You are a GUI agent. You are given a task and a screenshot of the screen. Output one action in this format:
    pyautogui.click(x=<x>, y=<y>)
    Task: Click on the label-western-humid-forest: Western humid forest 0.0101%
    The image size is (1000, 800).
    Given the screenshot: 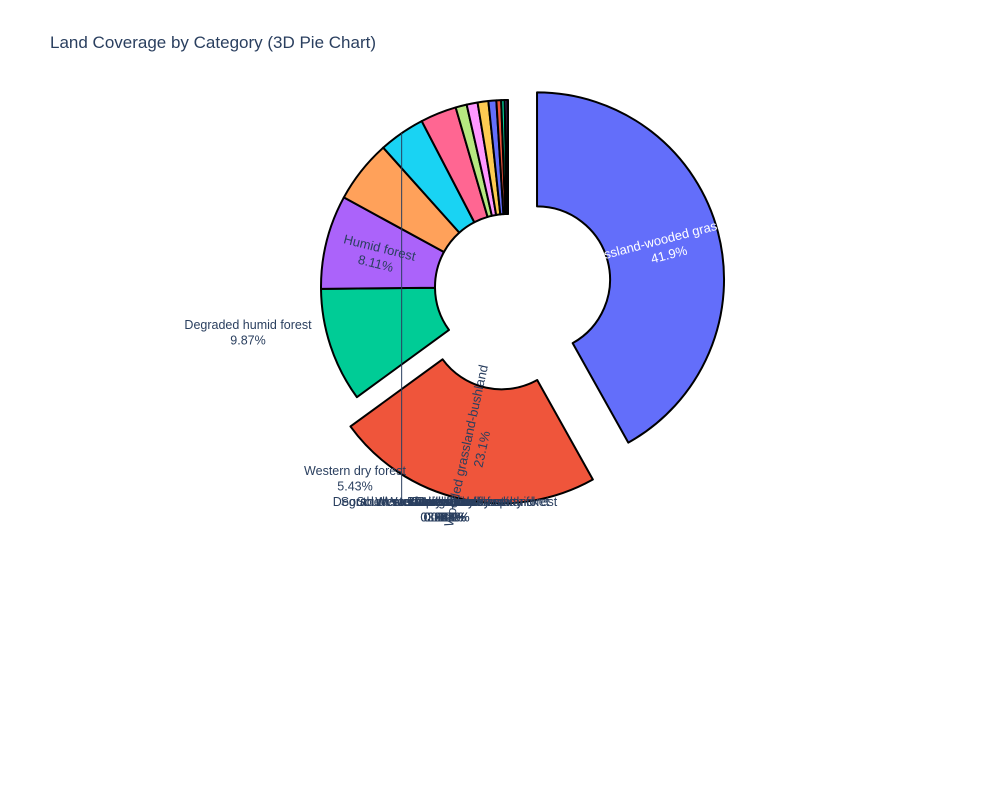 What is the action you would take?
    pyautogui.click(x=445, y=510)
    